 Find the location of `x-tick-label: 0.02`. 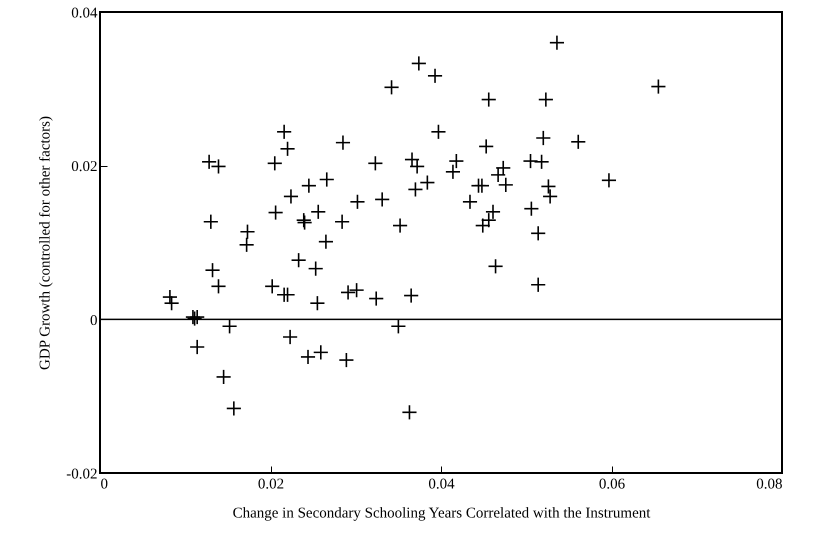

x-tick-label: 0.02 is located at coordinates (271, 484).